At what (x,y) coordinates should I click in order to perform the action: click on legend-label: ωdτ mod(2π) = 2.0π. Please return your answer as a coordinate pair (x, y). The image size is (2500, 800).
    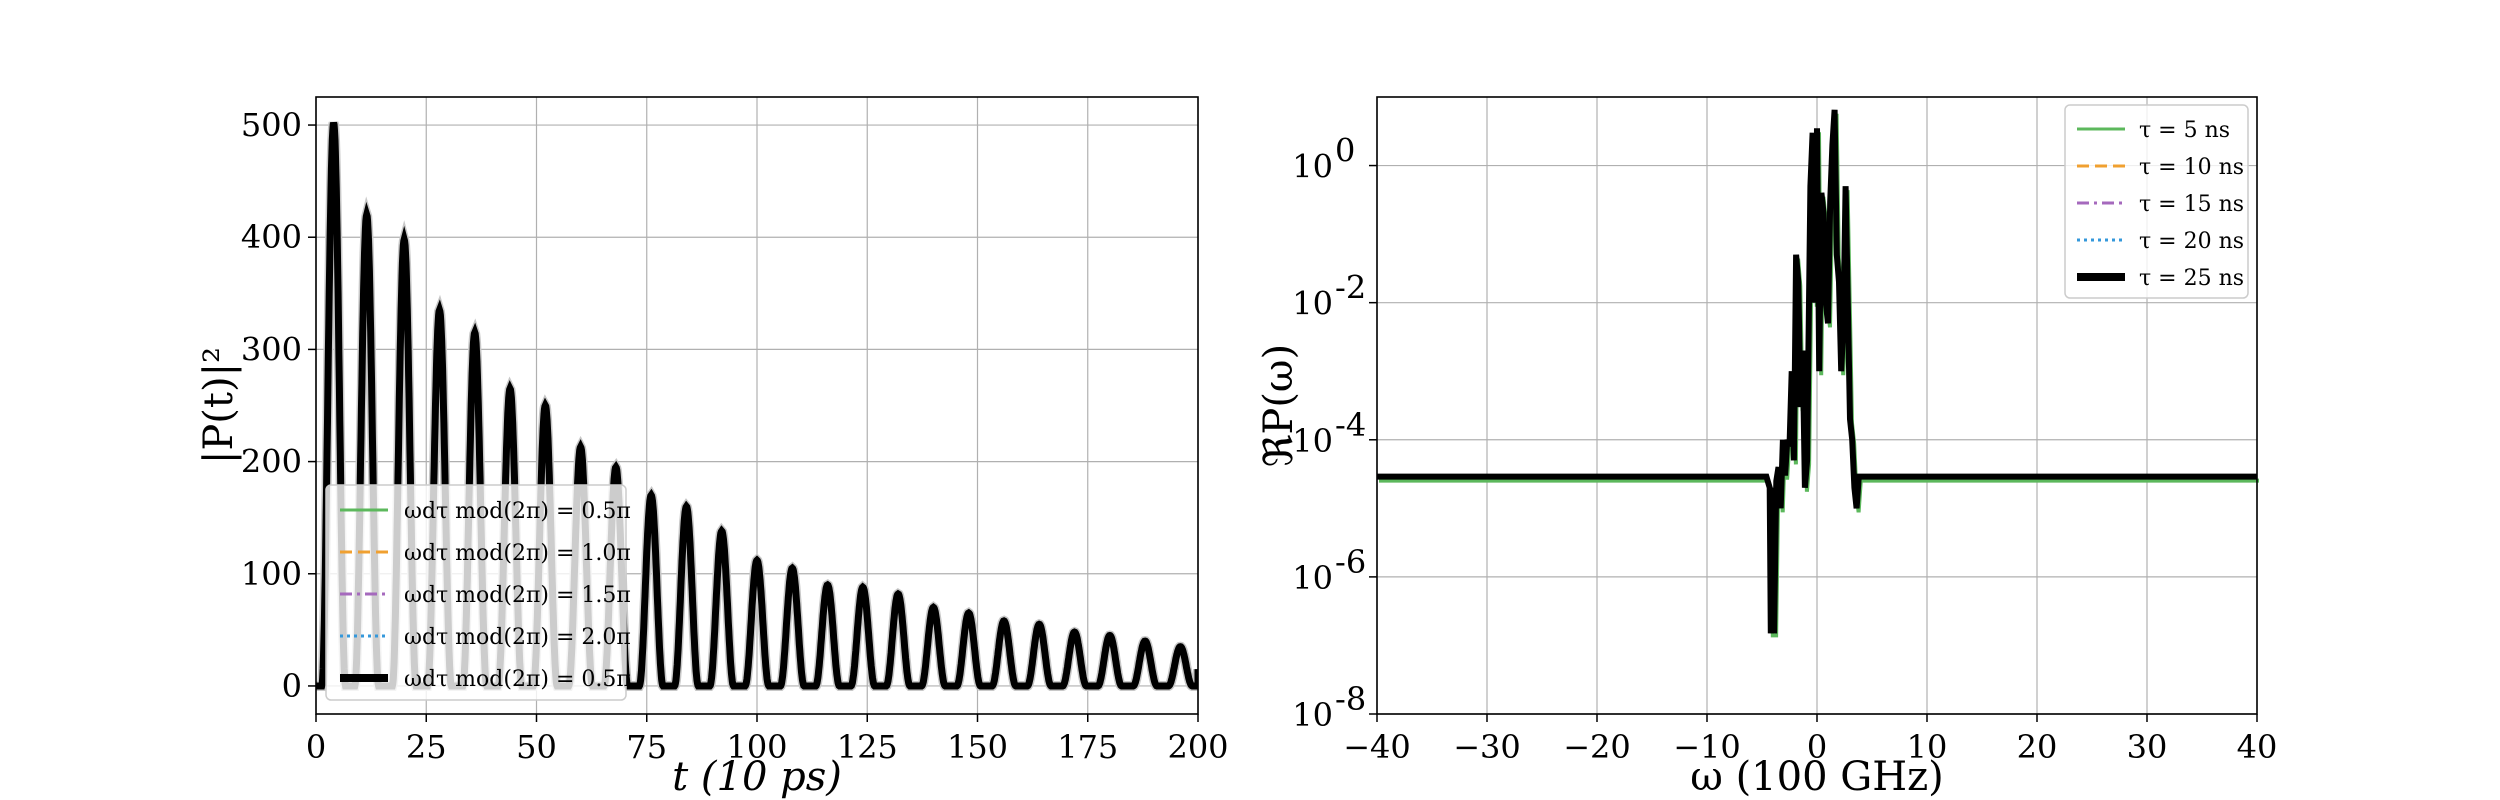
    Looking at the image, I should click on (517, 637).